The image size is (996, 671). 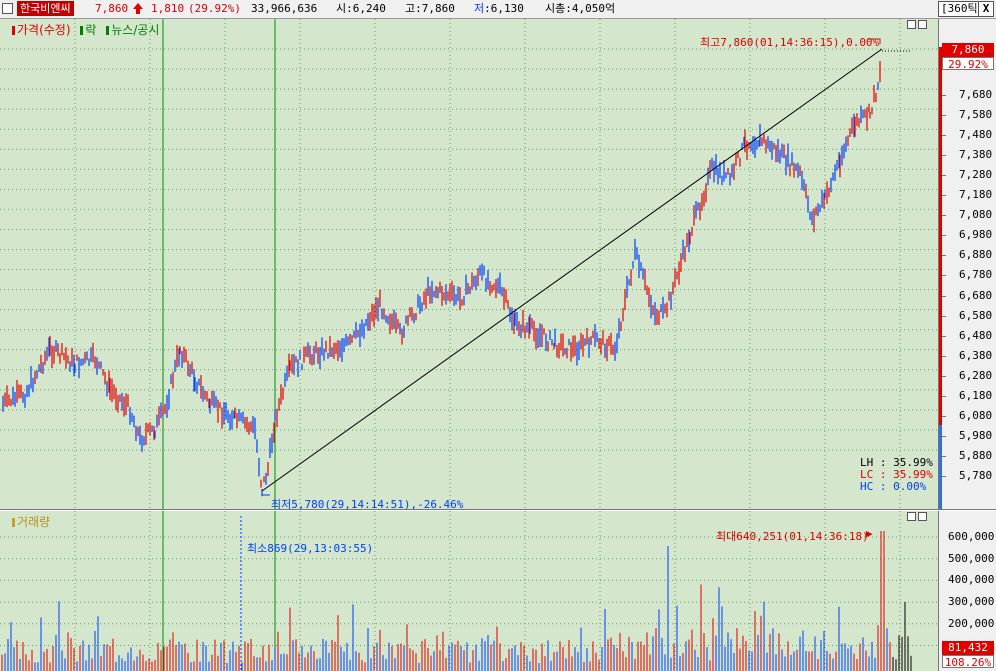 I want to click on range-bar-down, so click(x=940, y=467).